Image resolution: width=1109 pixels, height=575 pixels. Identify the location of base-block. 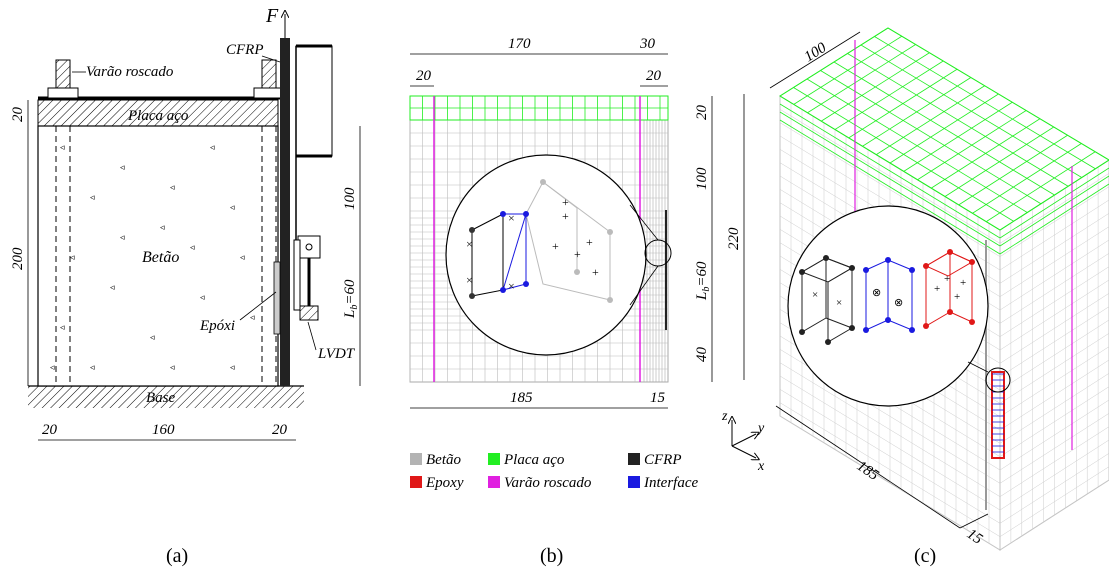
(166, 397).